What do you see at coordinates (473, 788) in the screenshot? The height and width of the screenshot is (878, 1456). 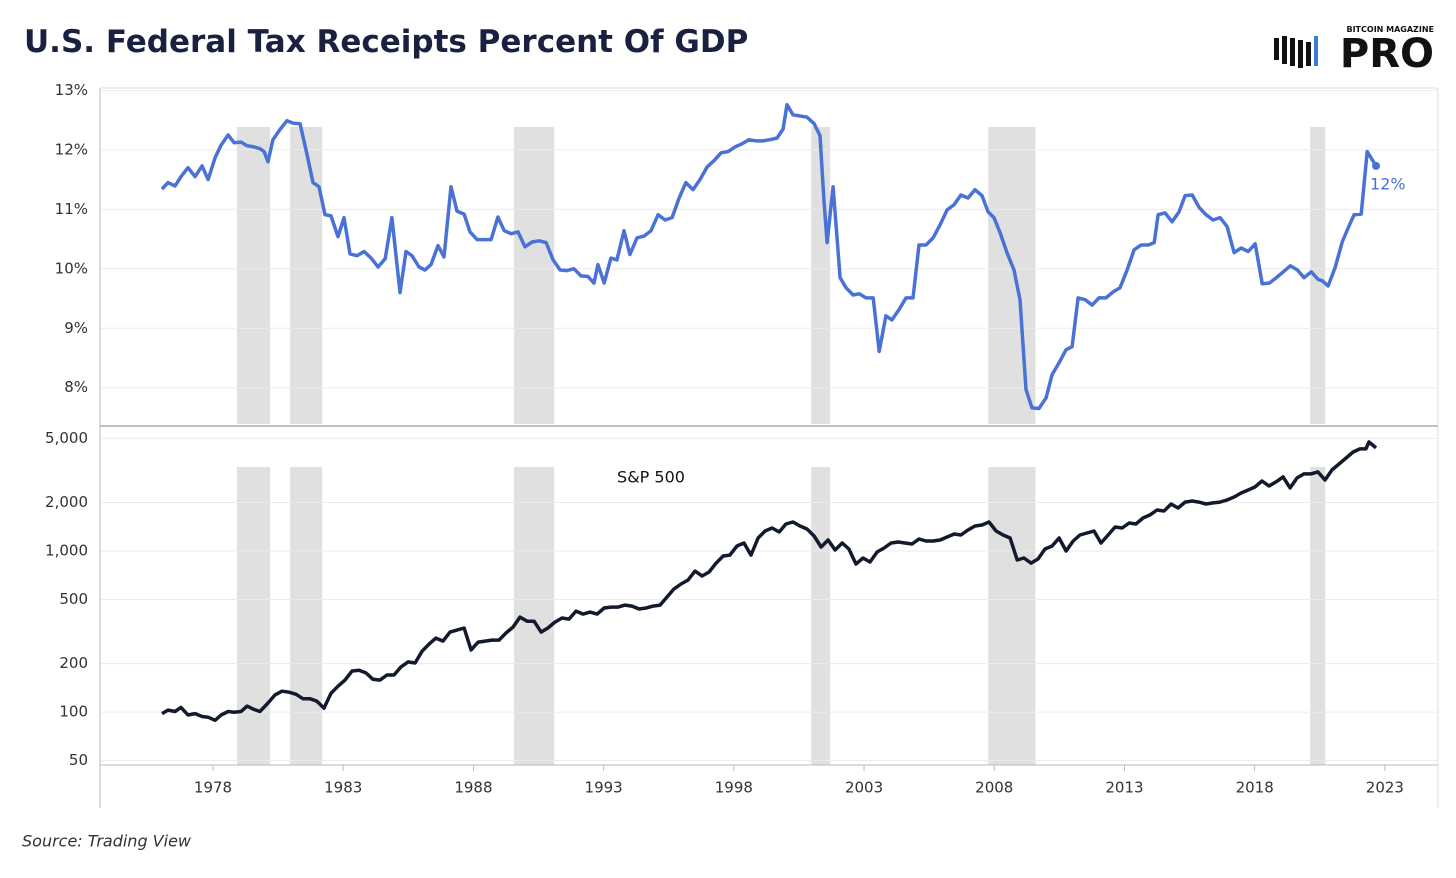 I see `x-tick-label: 1988` at bounding box center [473, 788].